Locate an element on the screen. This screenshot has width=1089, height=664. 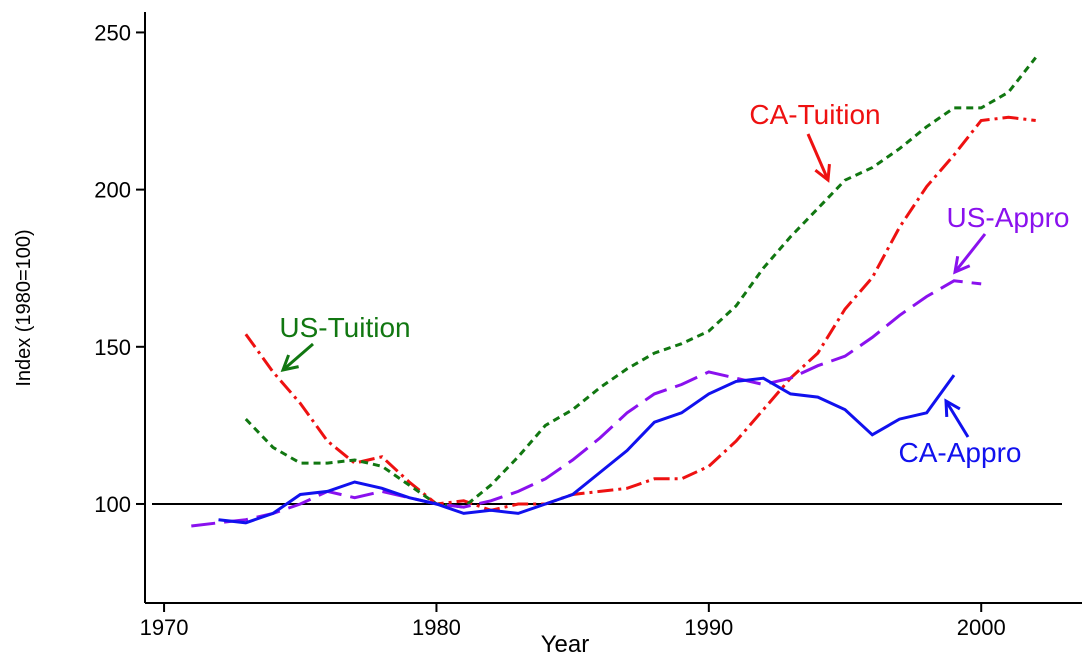
series-annotation: US-Appro is located at coordinates (1008, 217).